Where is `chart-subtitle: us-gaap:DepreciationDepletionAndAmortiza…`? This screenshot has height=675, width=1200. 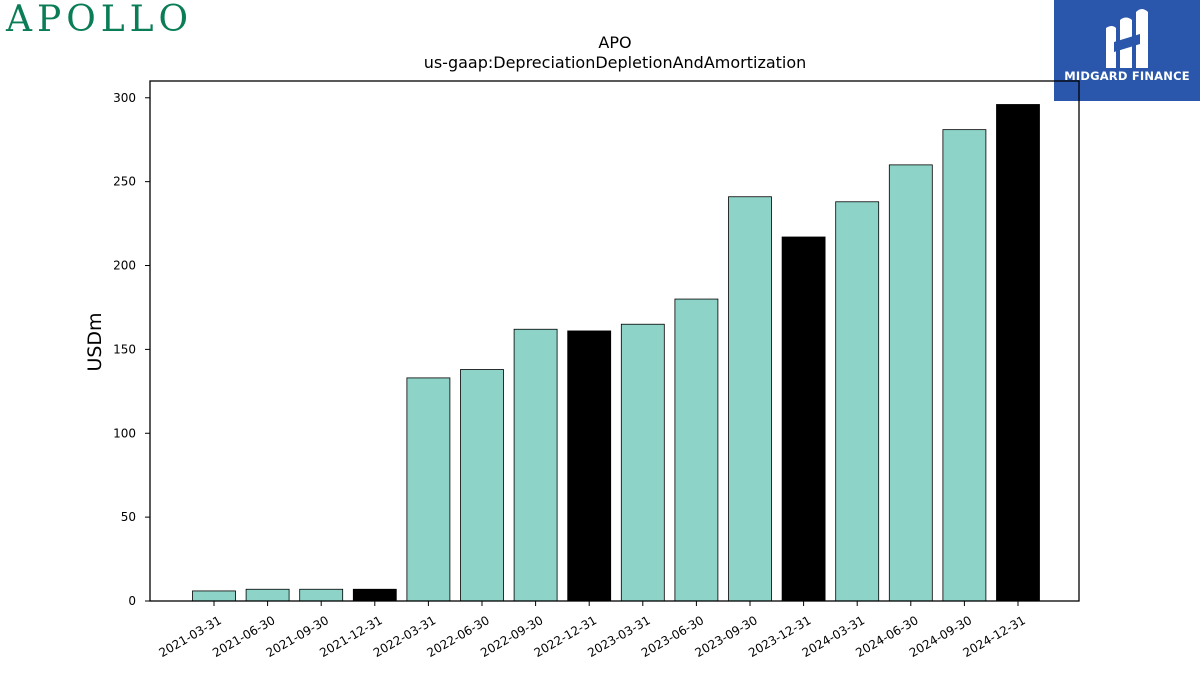 chart-subtitle: us-gaap:DepreciationDepletionAndAmortiza… is located at coordinates (615, 62).